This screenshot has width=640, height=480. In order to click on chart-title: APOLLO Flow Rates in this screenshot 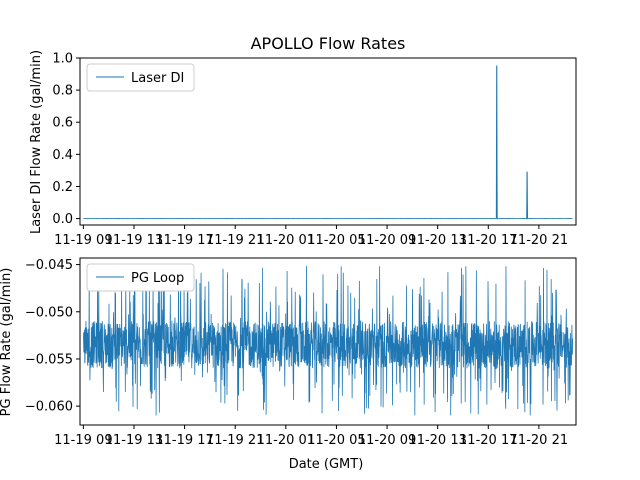, I will do `click(328, 43)`.